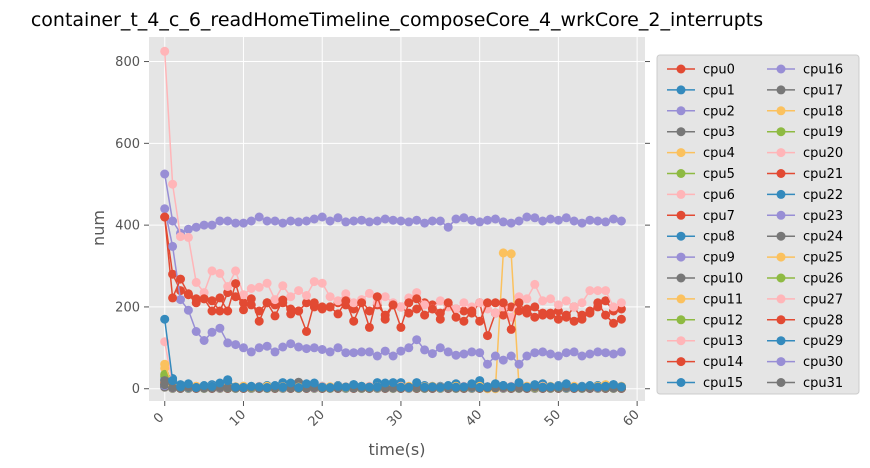 This screenshot has width=870, height=468. I want to click on x-tick-label: 60, so click(631, 418).